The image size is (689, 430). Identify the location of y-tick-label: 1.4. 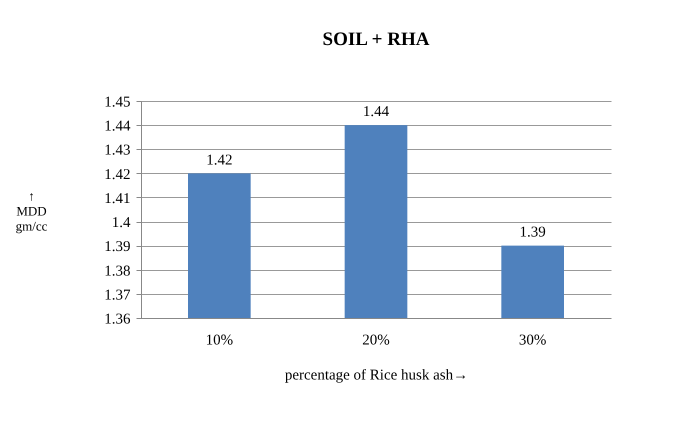
(121, 223).